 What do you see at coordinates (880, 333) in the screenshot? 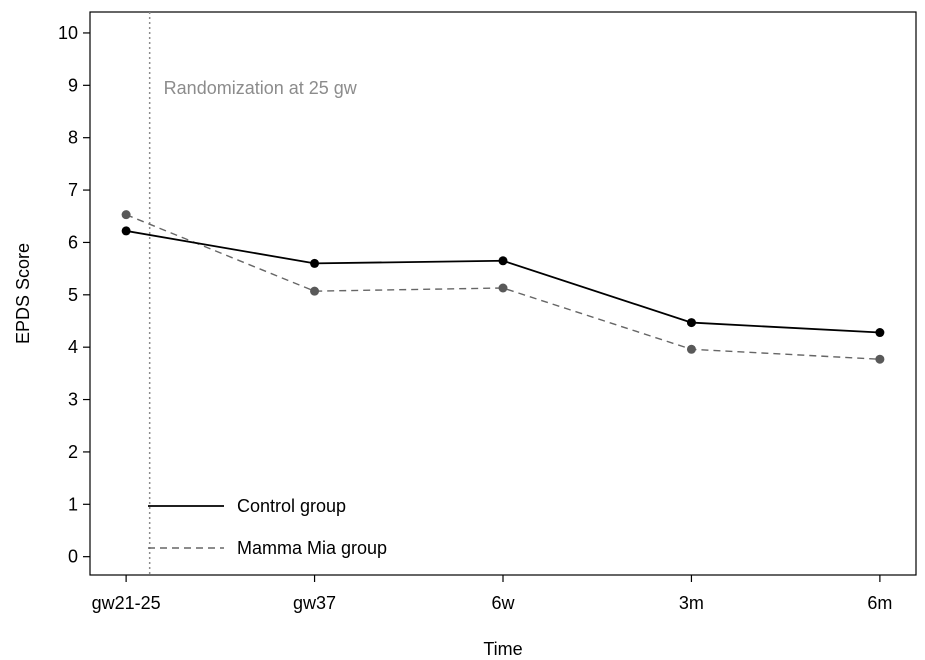
I see `point-control-group-6m` at bounding box center [880, 333].